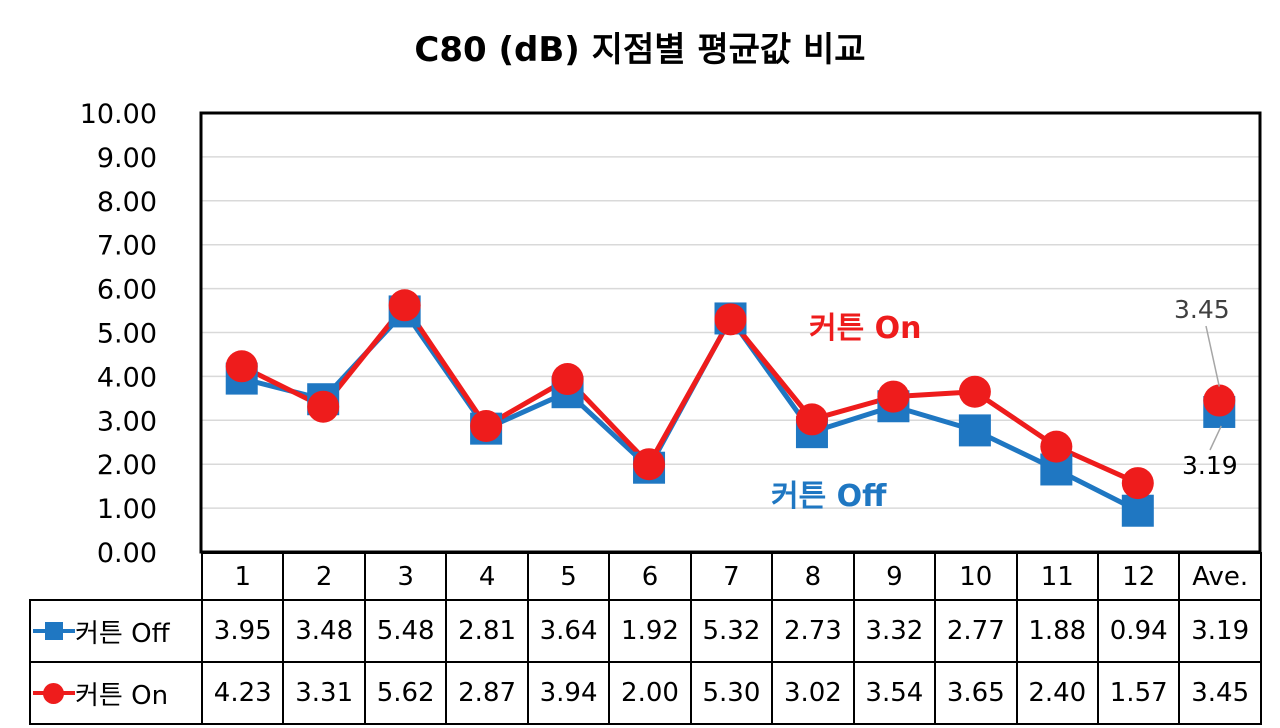 The height and width of the screenshot is (728, 1280). What do you see at coordinates (127, 465) in the screenshot?
I see `y-tick-label: 2.00` at bounding box center [127, 465].